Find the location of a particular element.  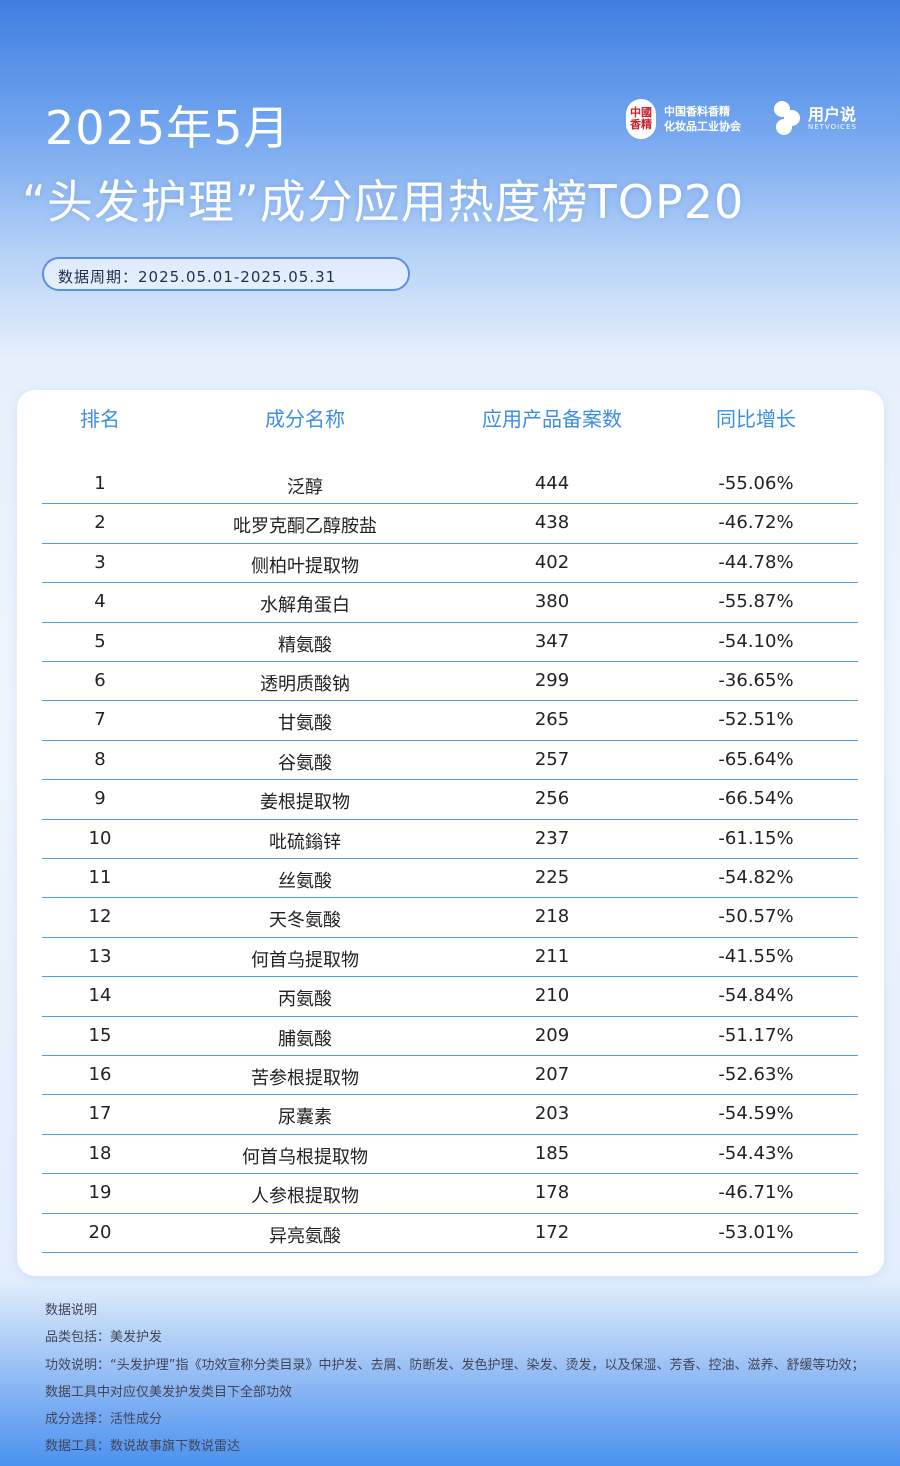

table-row: 19 人参根提取物 178 -46.71% is located at coordinates (450, 1194).